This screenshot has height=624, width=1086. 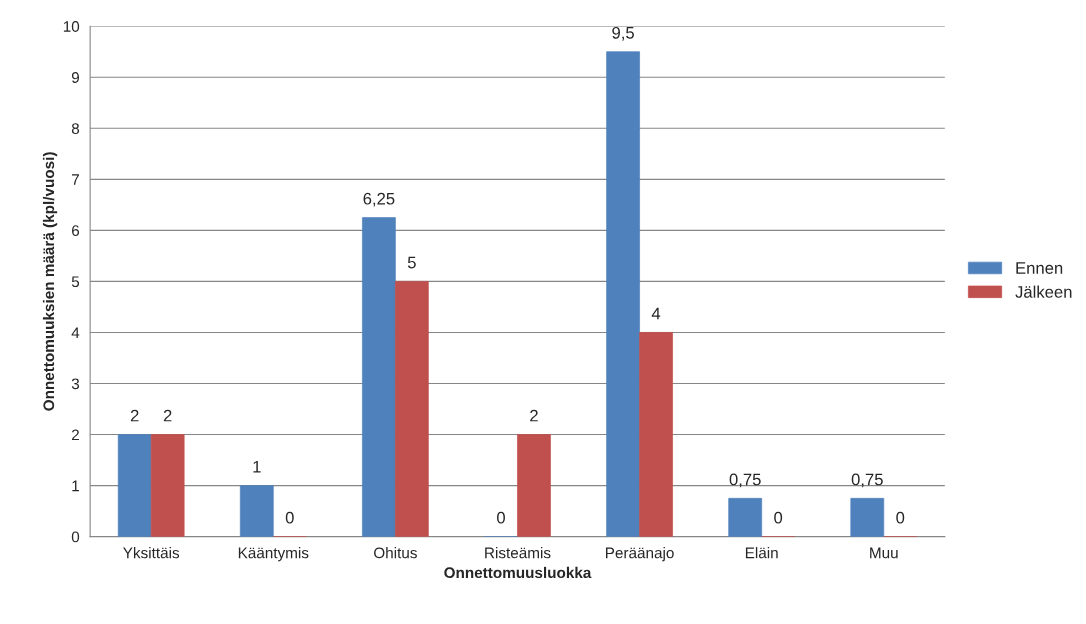 I want to click on legend-label: Jälkeen, so click(x=1043, y=291).